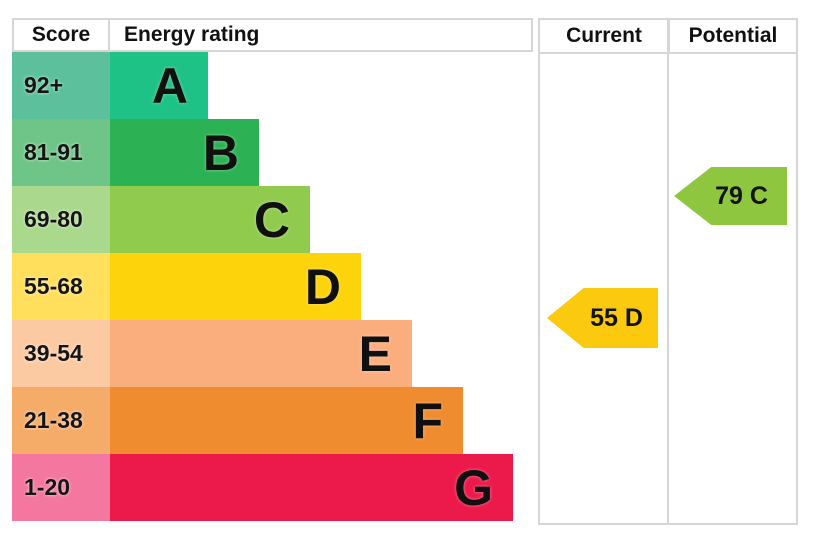 The width and height of the screenshot is (820, 547). I want to click on band-row: 55-68 D, so click(272, 286).